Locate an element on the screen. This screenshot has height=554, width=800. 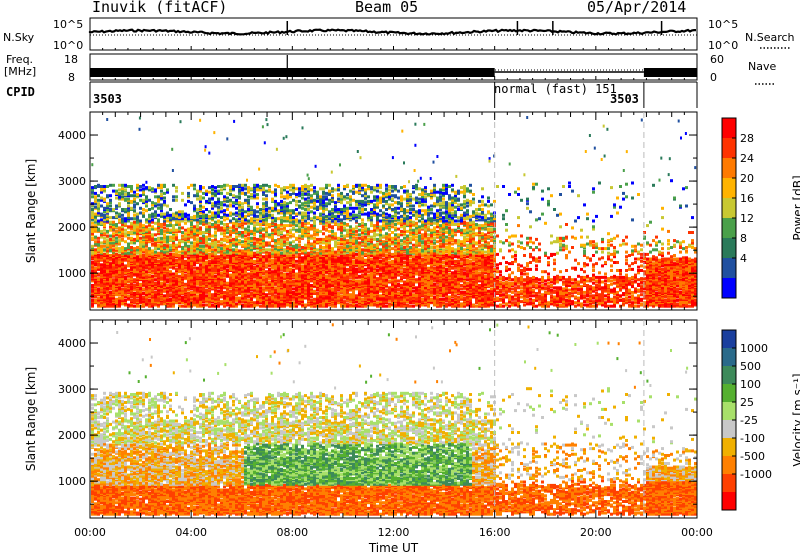
velocity-colorbar-label-5: -100 is located at coordinates (752, 438).